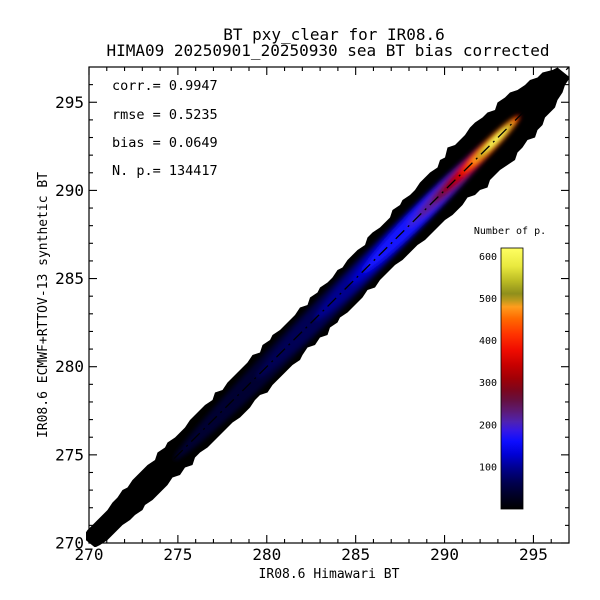 The image size is (600, 600). What do you see at coordinates (488, 467) in the screenshot?
I see `colorbar-tick-label: 100` at bounding box center [488, 467].